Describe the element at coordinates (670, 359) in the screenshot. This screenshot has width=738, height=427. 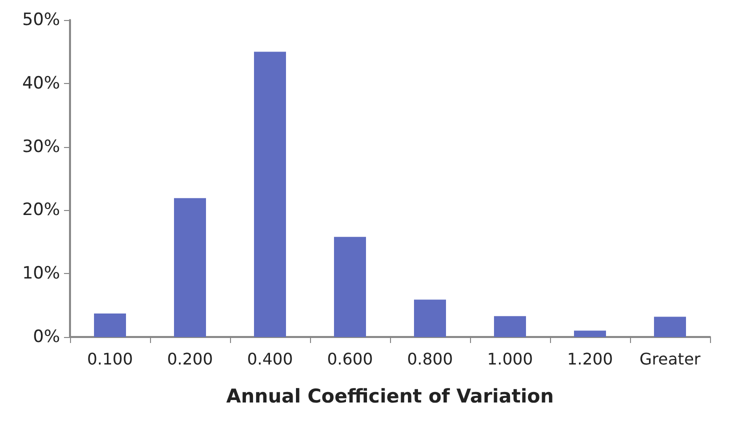
I see `x-tick-label: Greater` at that location.